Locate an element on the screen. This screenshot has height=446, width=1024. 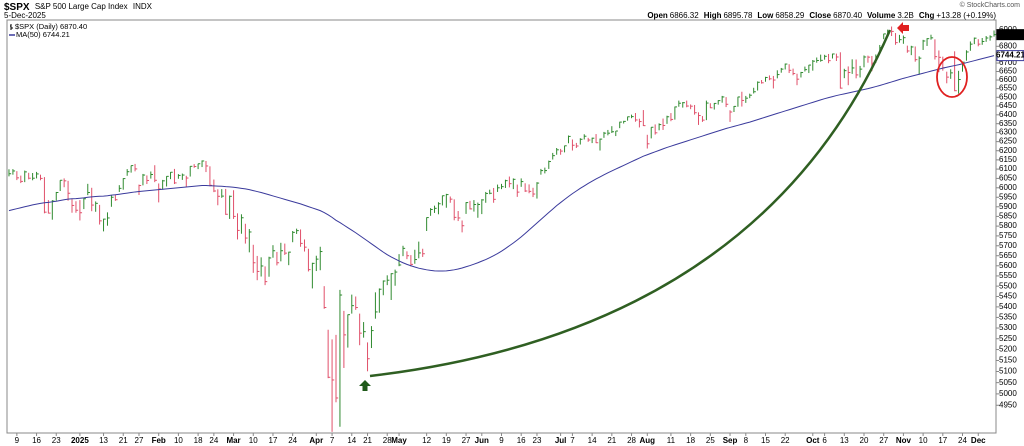
legend-value: 6870.40 is located at coordinates (73, 26).